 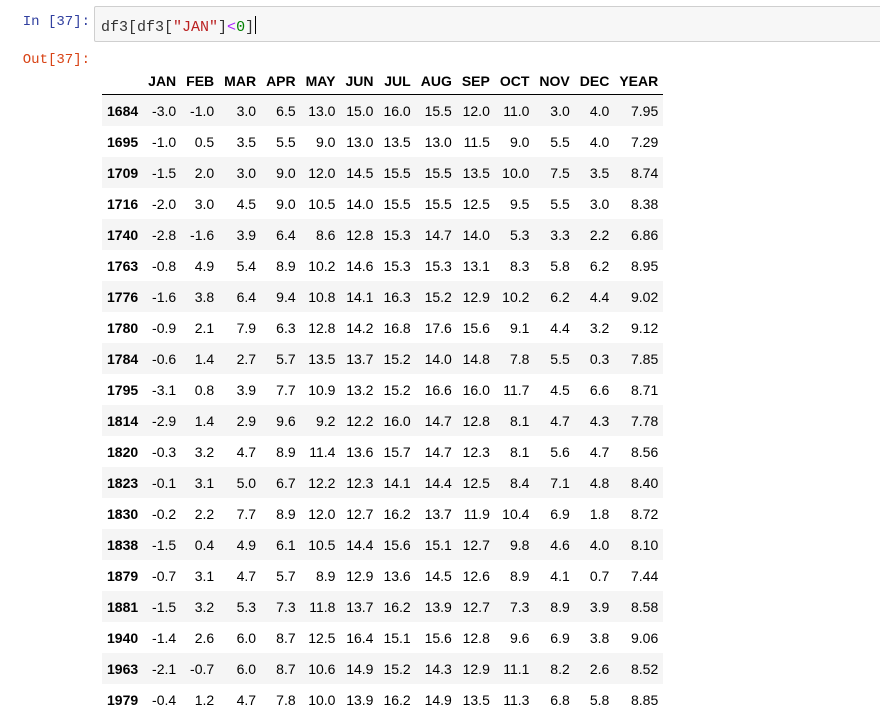 I want to click on table-cell: 0.8, so click(x=204, y=389).